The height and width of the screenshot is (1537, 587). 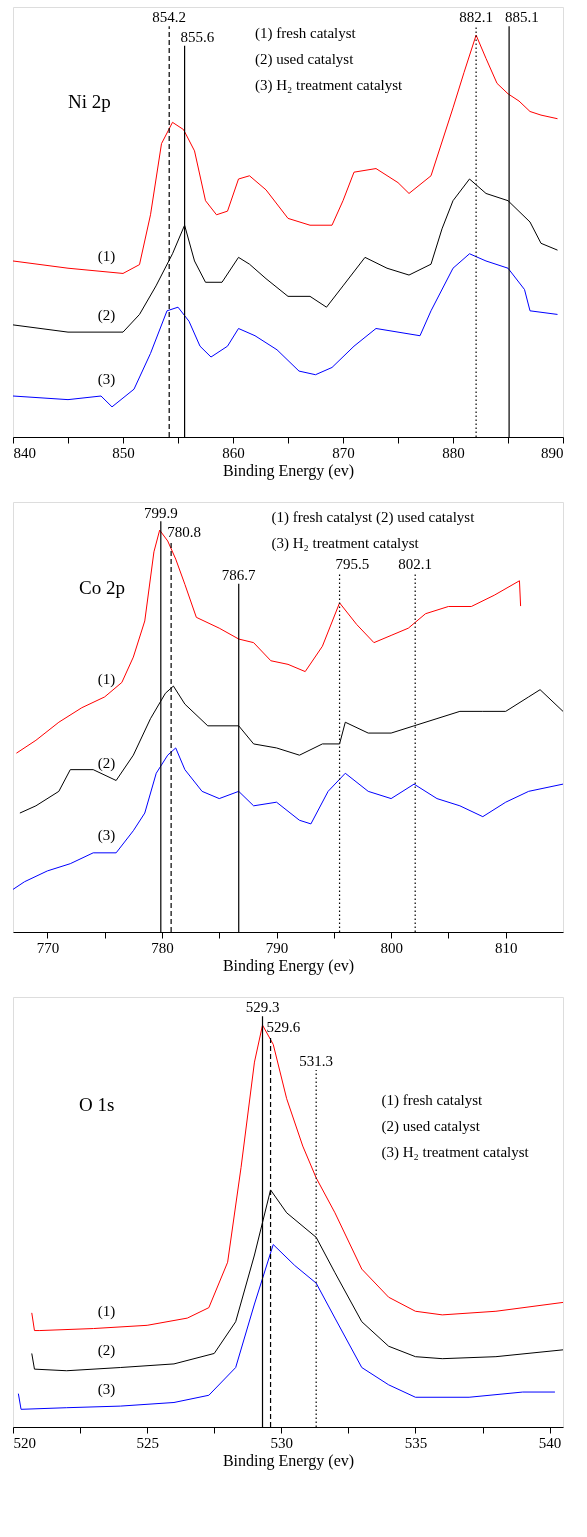 I want to click on x-tick-label: 800, so click(x=391, y=947).